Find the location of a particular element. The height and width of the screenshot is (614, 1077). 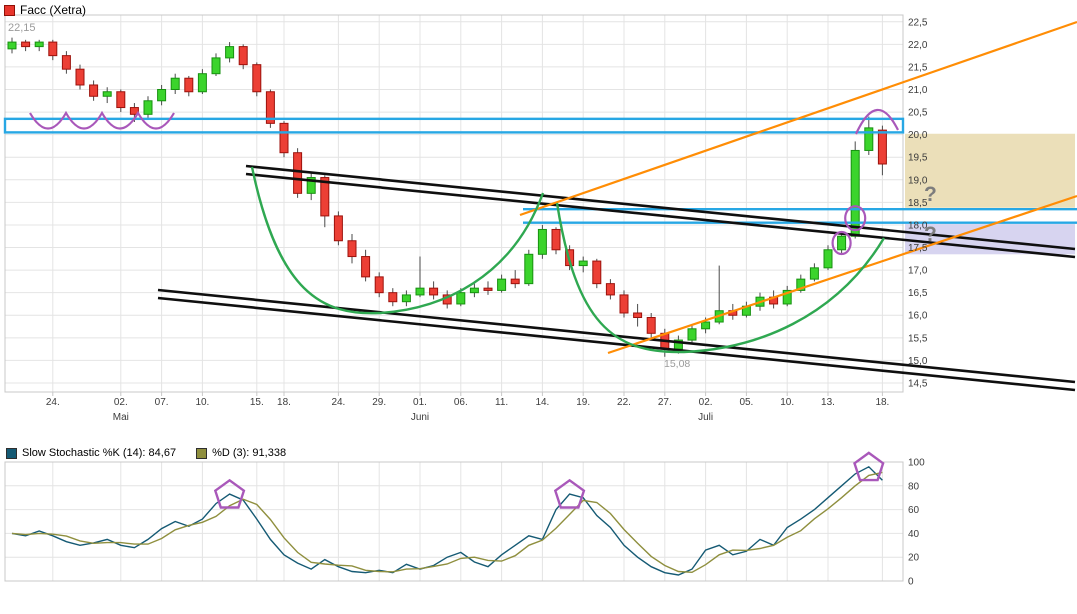

stoch-axis-label: 20 is located at coordinates (914, 558).